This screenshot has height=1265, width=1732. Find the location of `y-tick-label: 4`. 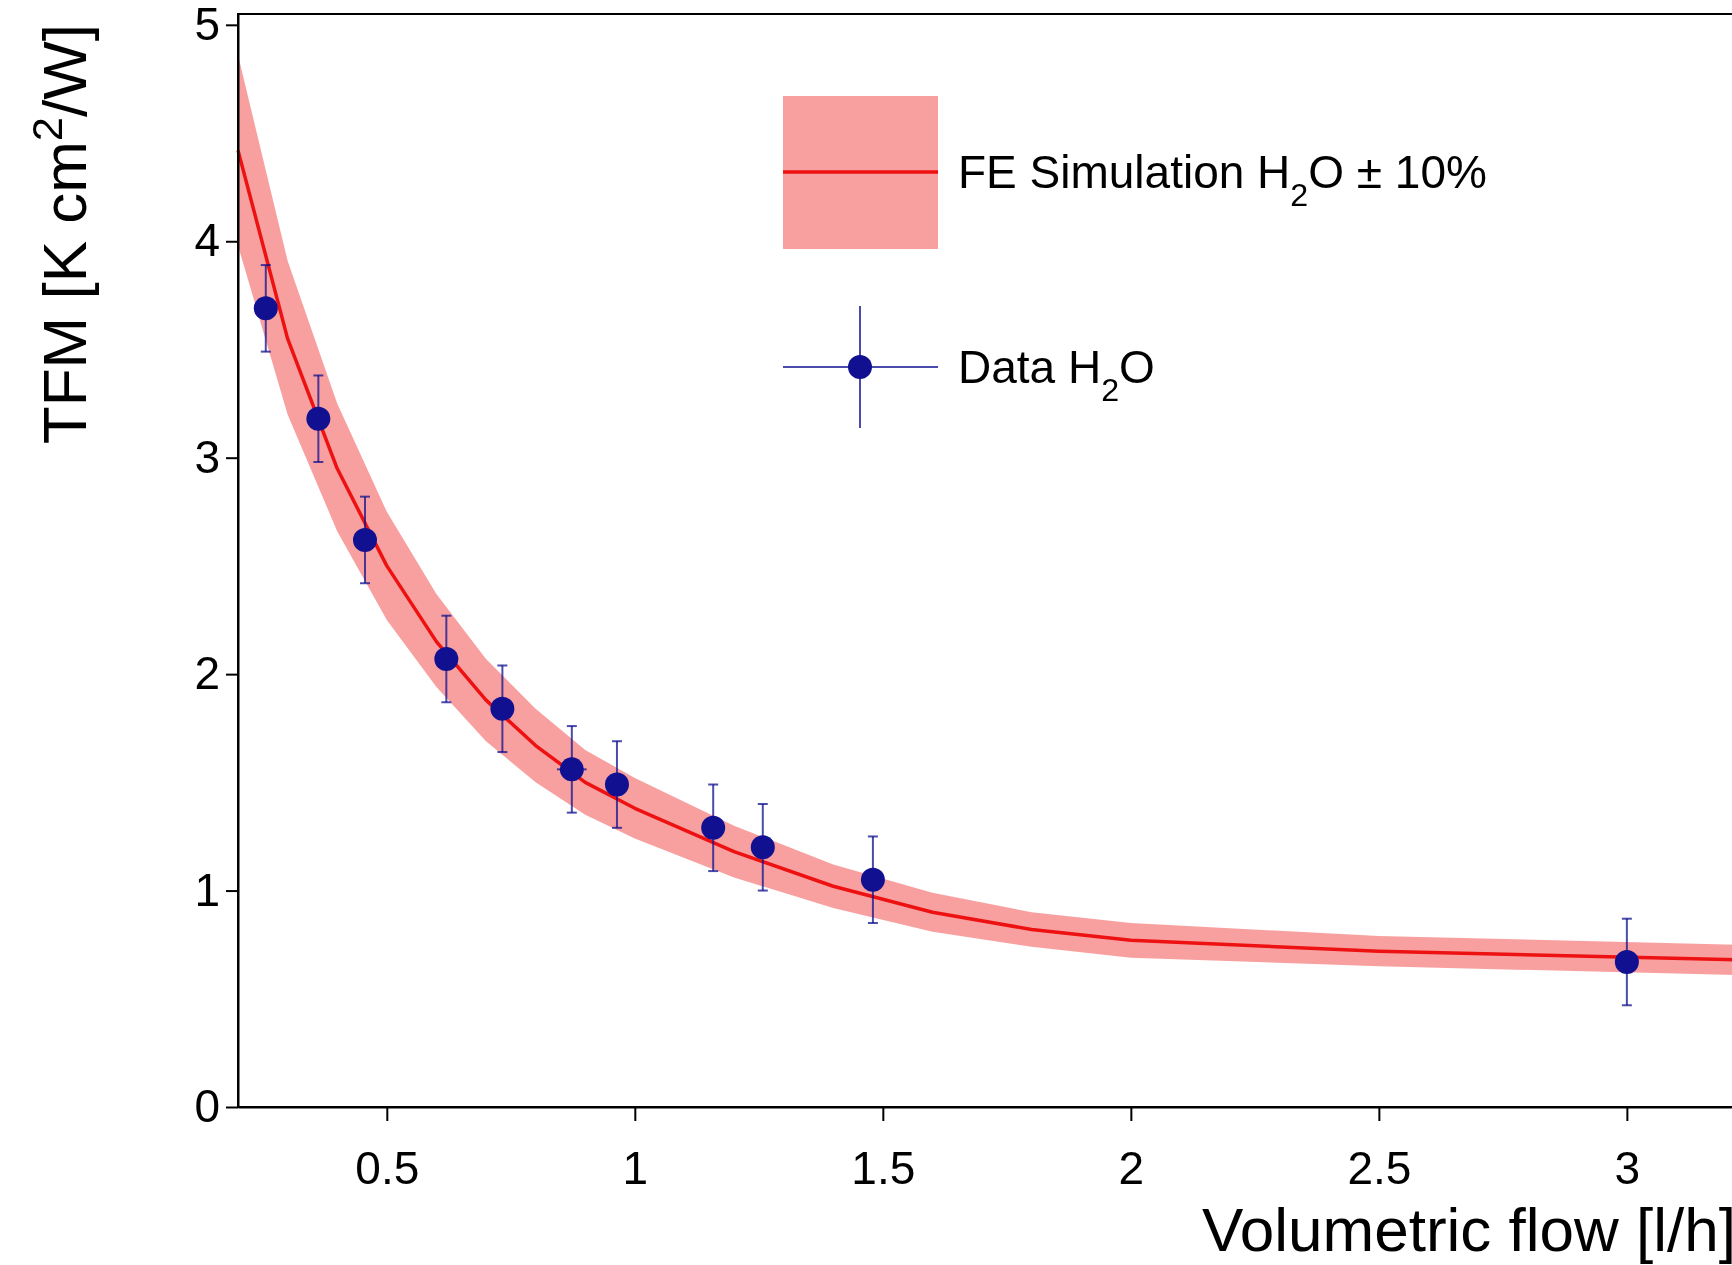

y-tick-label: 4 is located at coordinates (207, 240).